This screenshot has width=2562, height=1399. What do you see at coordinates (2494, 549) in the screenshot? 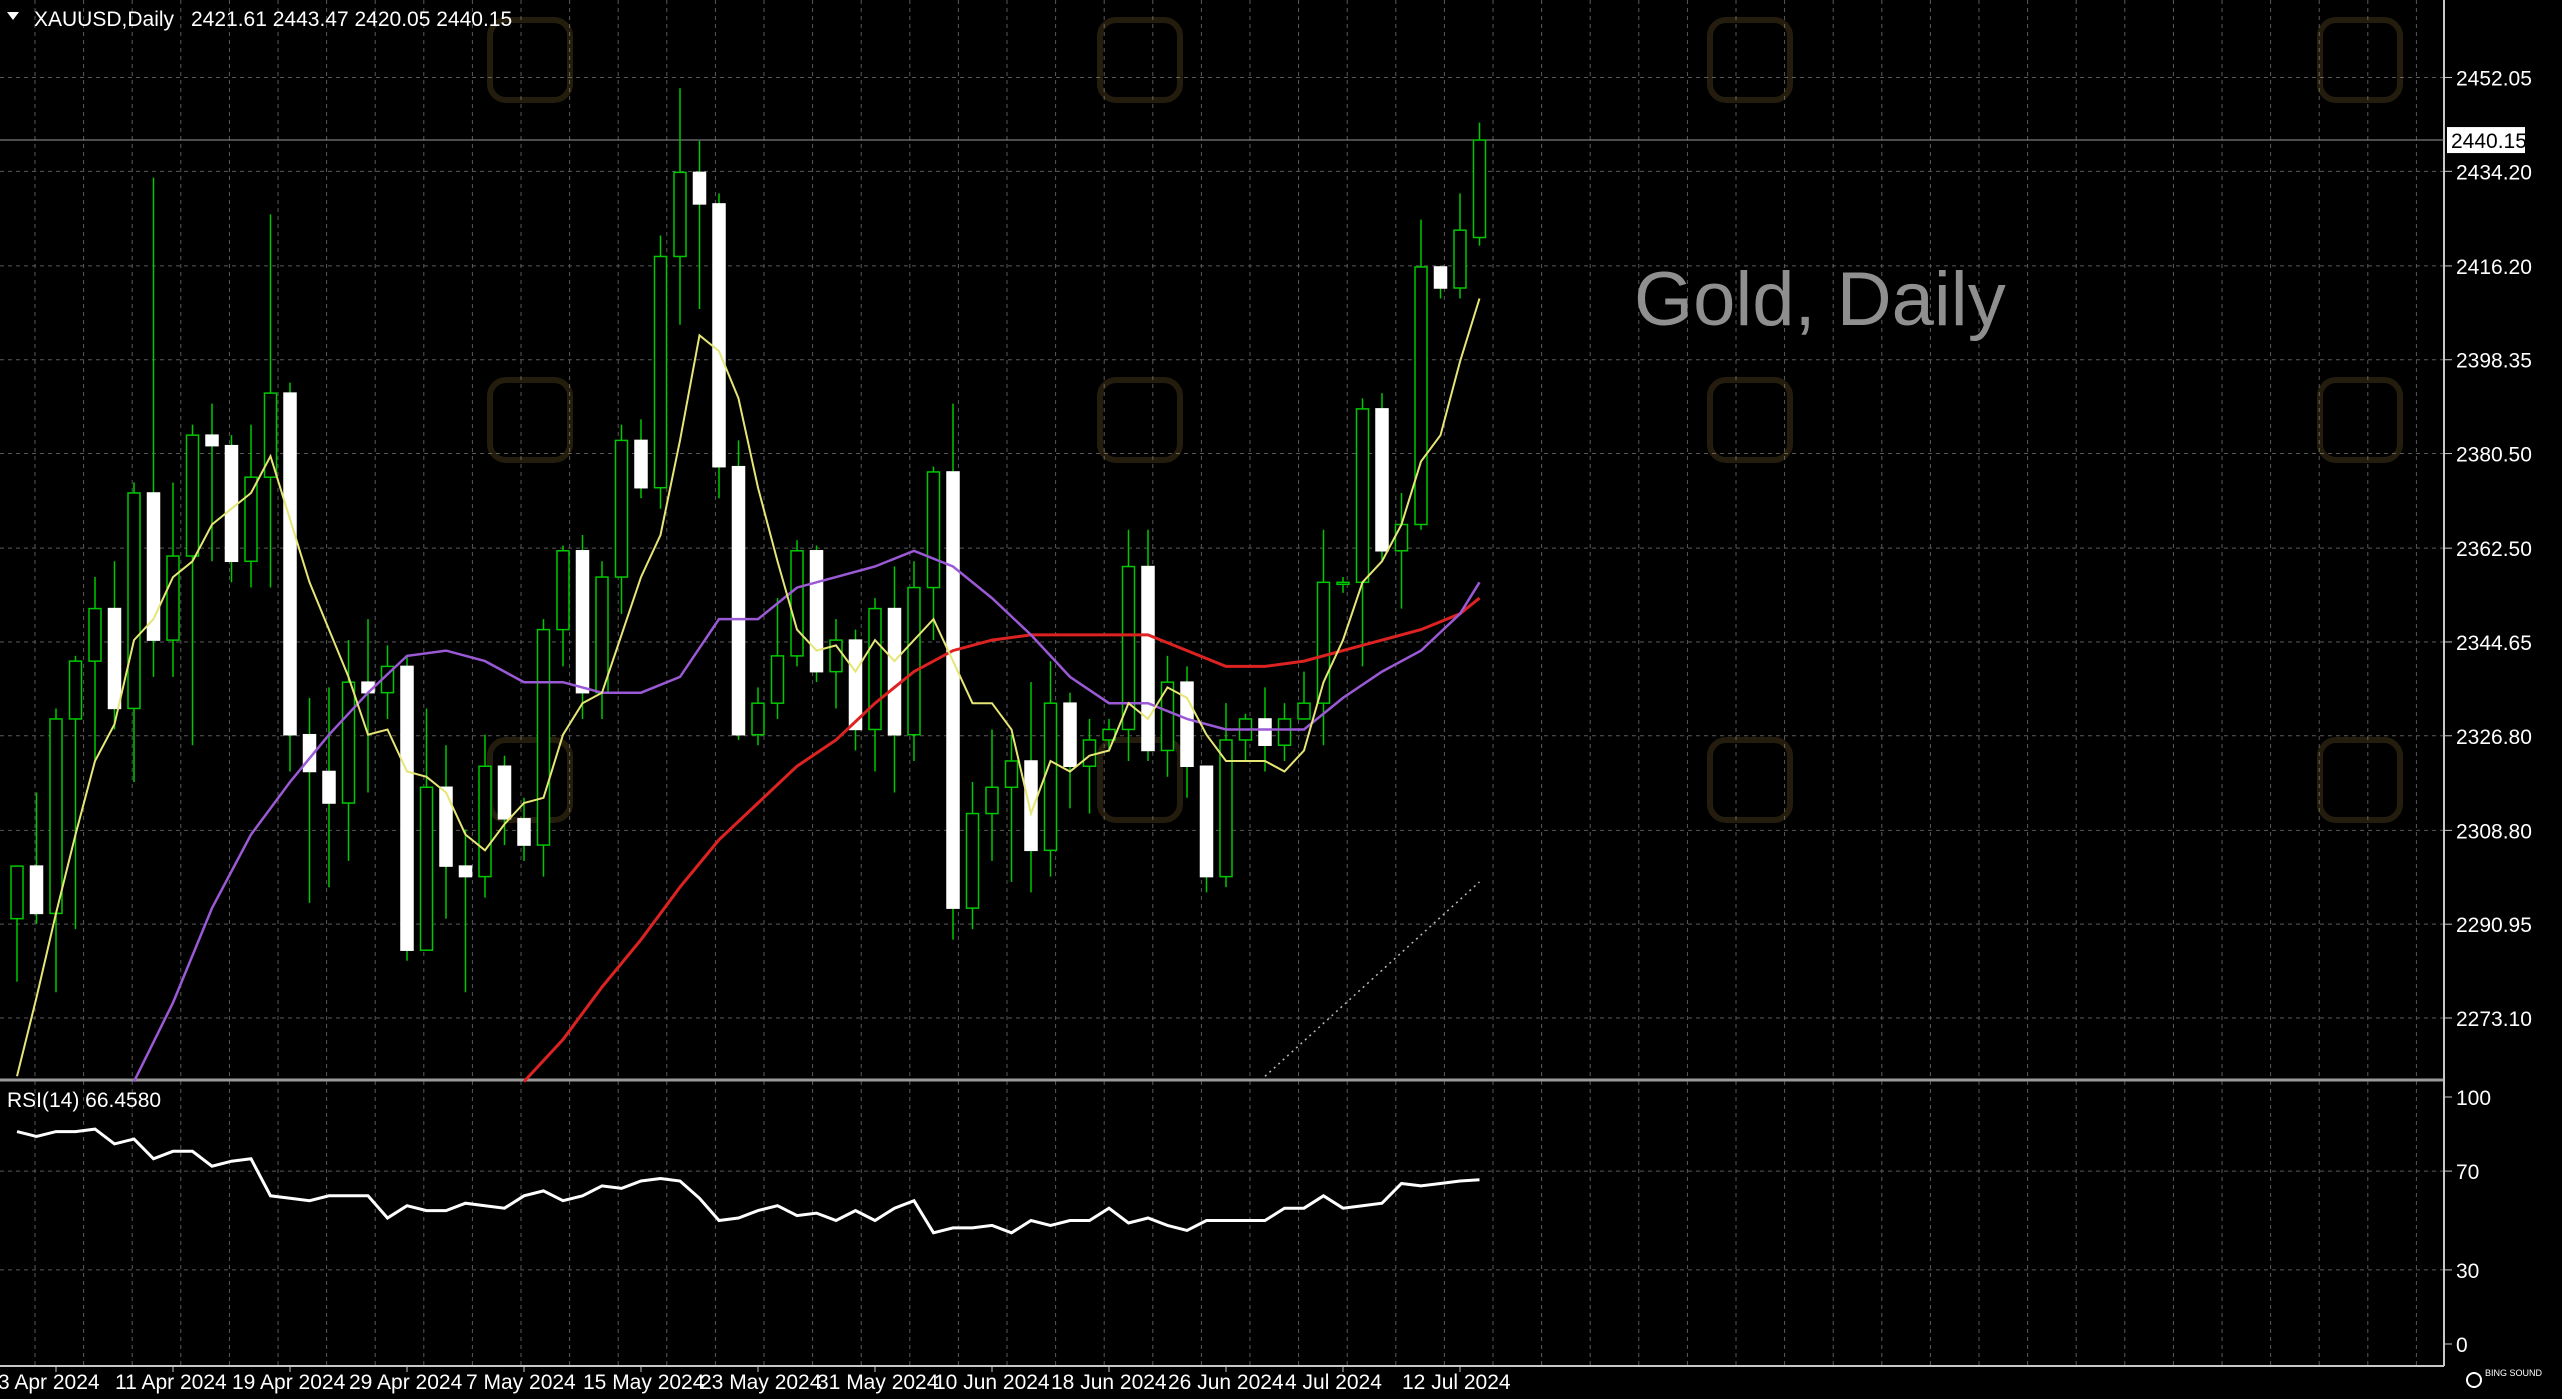
I see `price-tick-label: 2362.50` at bounding box center [2494, 549].